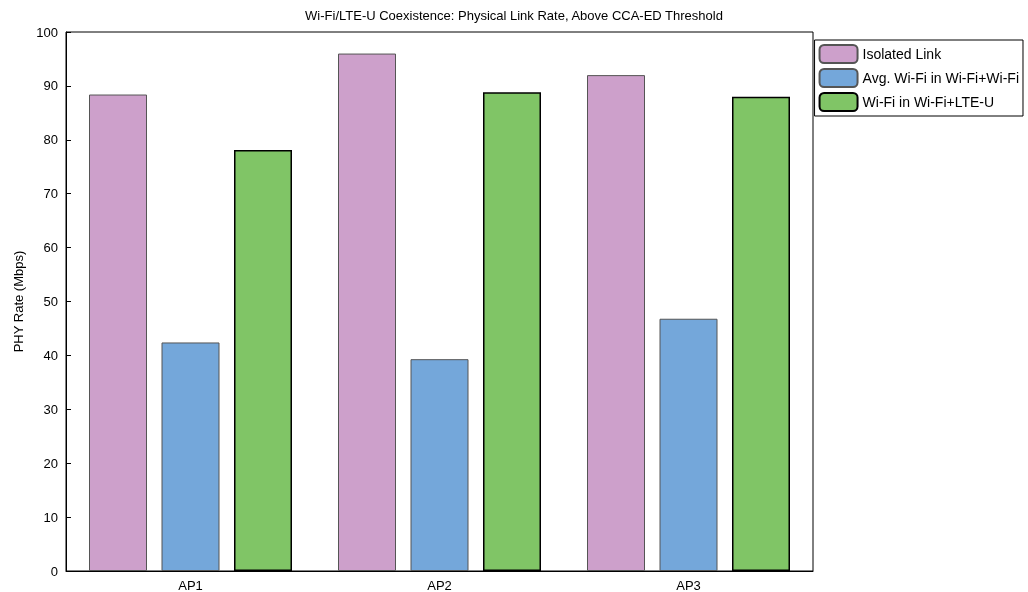 The height and width of the screenshot is (592, 1028). I want to click on y-tick-label: 50, so click(50, 301).